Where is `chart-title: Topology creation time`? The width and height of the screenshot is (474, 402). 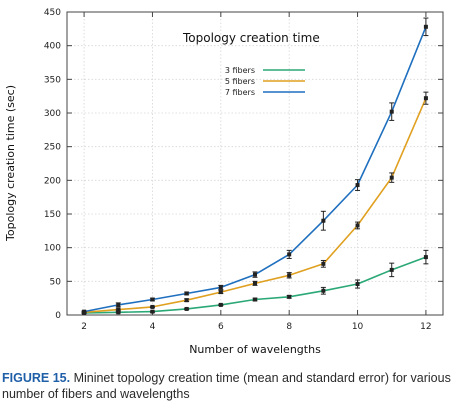 chart-title: Topology creation time is located at coordinates (251, 38).